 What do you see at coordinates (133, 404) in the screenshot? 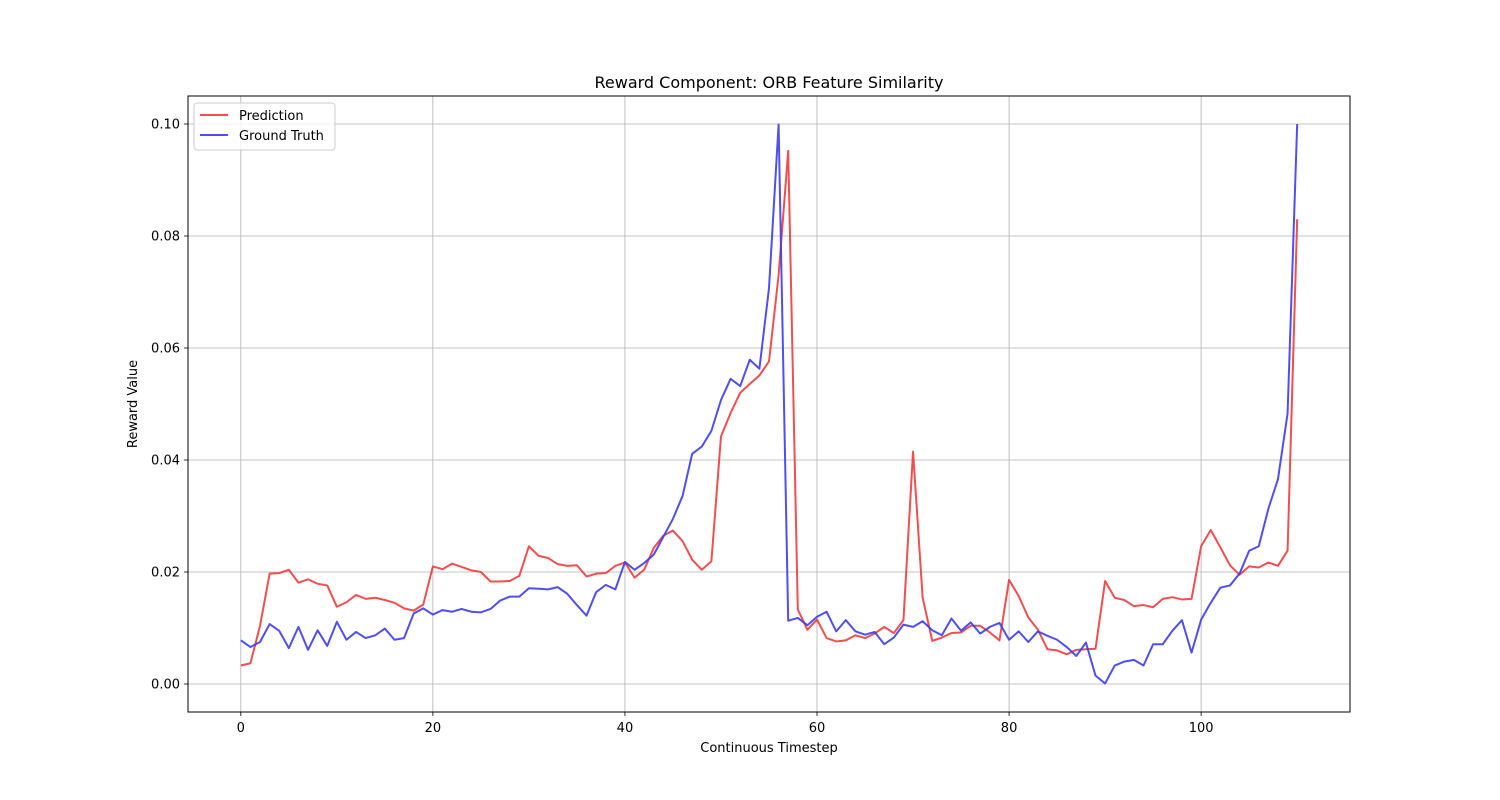
I see `y-axis-title: Reward Value` at bounding box center [133, 404].